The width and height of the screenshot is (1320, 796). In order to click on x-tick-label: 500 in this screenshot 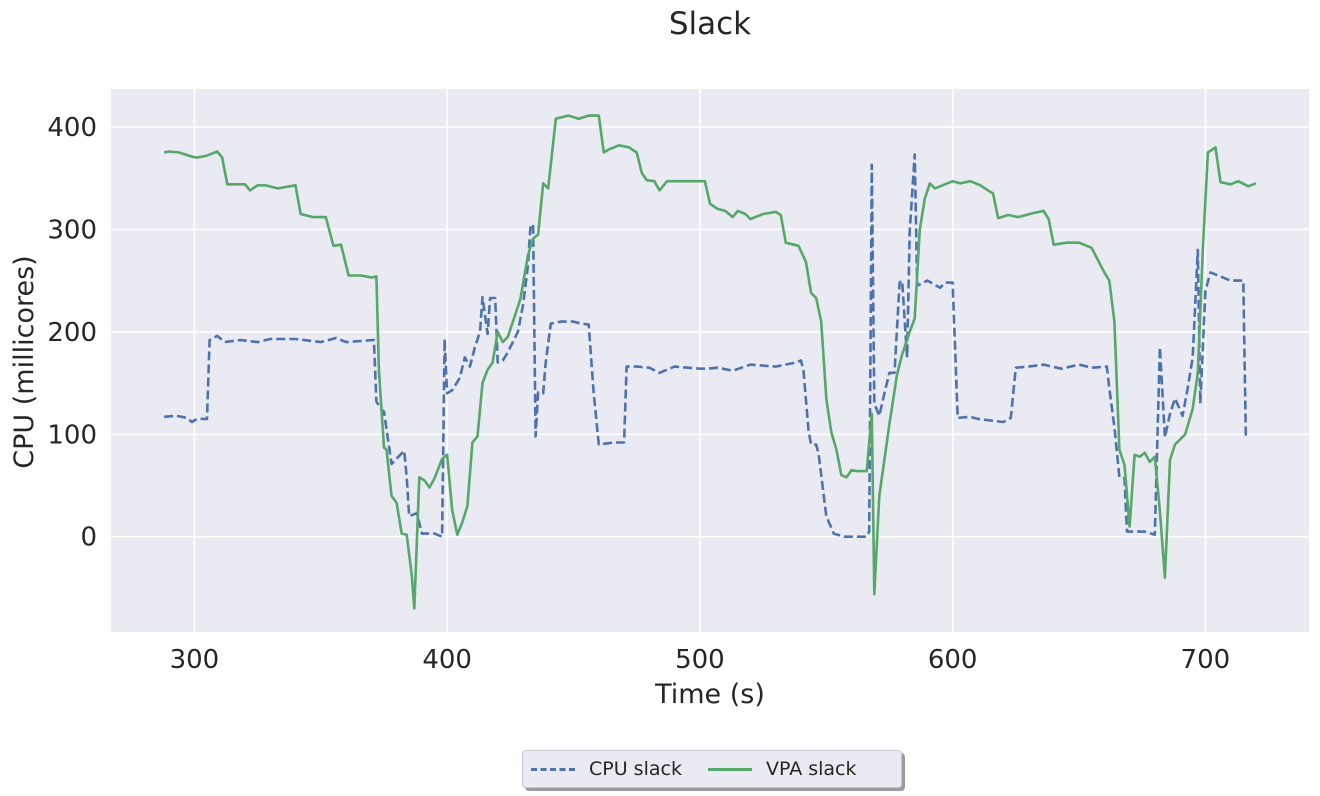, I will do `click(700, 660)`.